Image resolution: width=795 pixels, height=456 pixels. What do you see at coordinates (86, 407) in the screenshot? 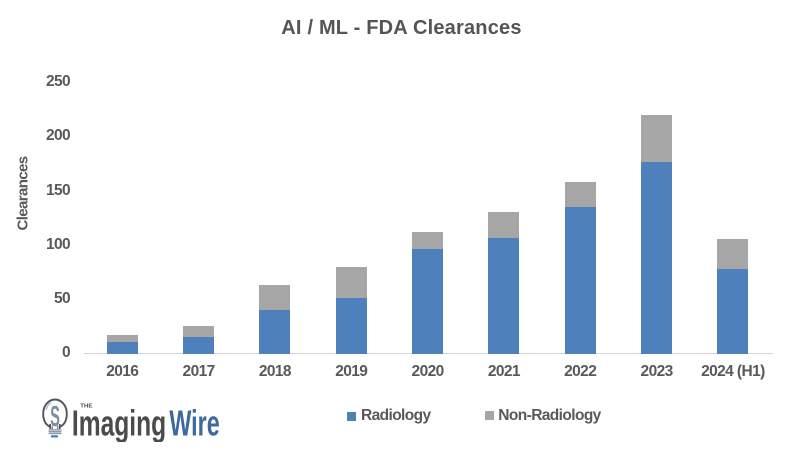
I see `svg-text: THE` at bounding box center [86, 407].